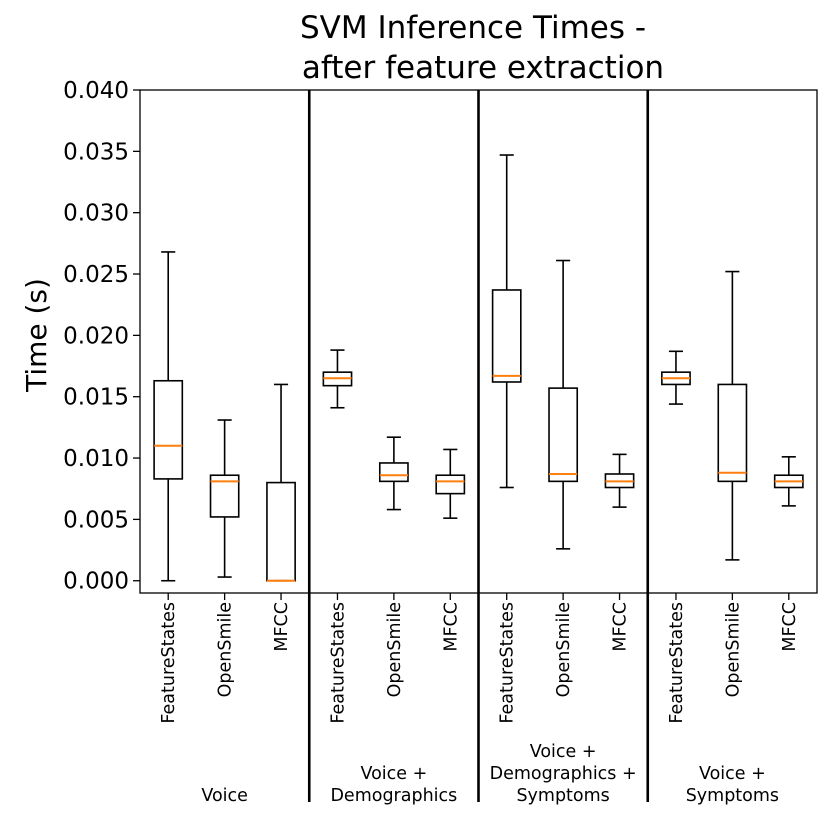  What do you see at coordinates (619, 480) in the screenshot?
I see `box-voice-demographics-symptoms-mfcc` at bounding box center [619, 480].